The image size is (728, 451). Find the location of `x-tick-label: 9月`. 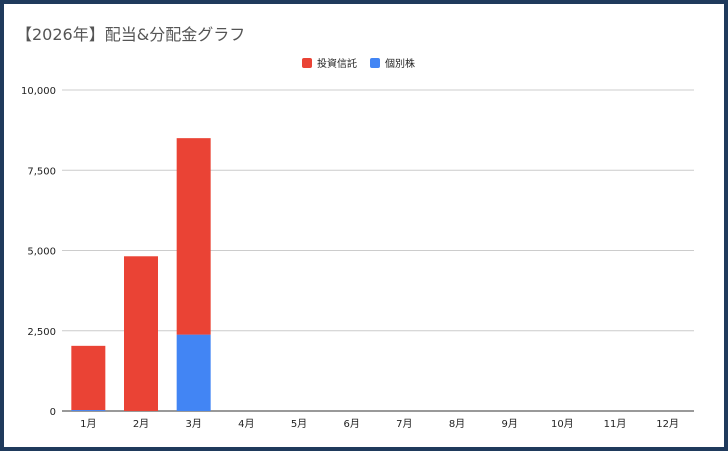

x-tick-label: 9月 is located at coordinates (509, 424).